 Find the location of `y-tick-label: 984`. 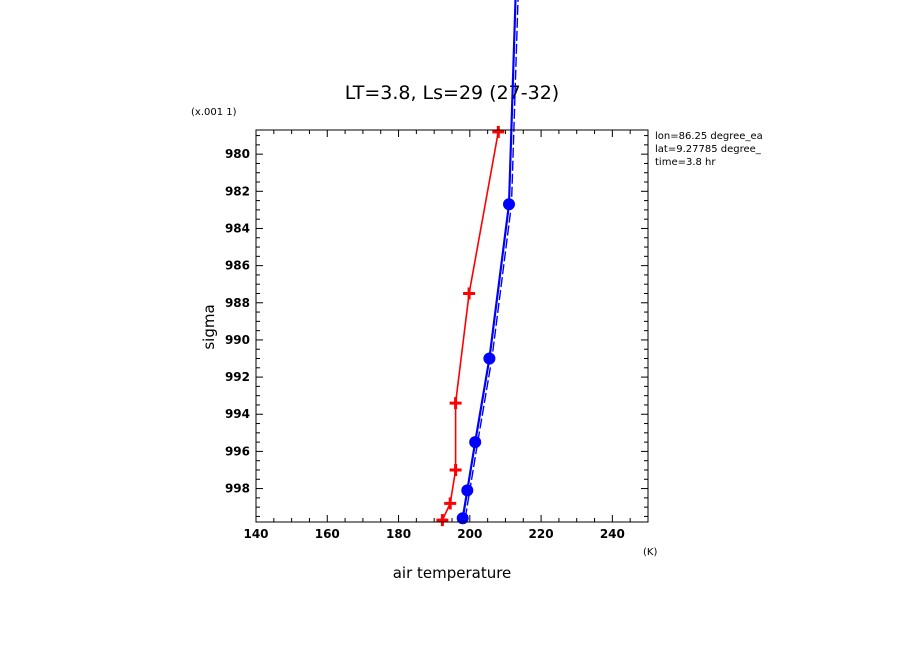

y-tick-label: 984 is located at coordinates (237, 228).